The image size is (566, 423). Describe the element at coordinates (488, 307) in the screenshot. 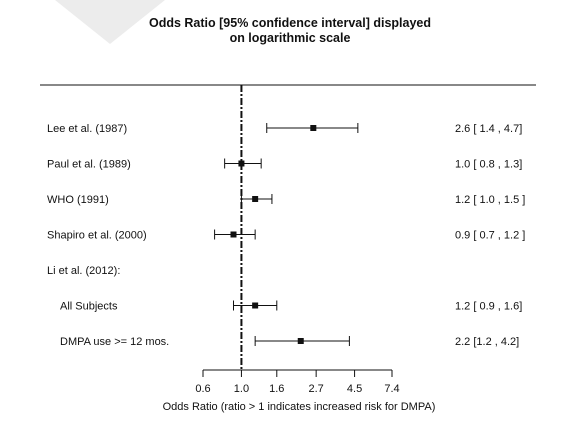

I see `row-value: 1.2 [ 0.9 , 1.6]` at that location.